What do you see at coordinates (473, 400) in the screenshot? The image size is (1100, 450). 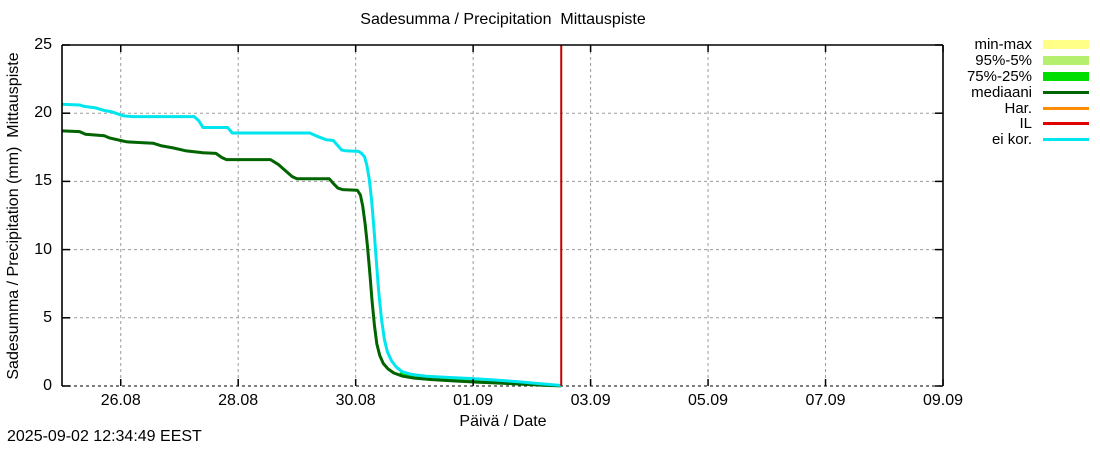 I see `x-tick-label: 01.09` at bounding box center [473, 400].